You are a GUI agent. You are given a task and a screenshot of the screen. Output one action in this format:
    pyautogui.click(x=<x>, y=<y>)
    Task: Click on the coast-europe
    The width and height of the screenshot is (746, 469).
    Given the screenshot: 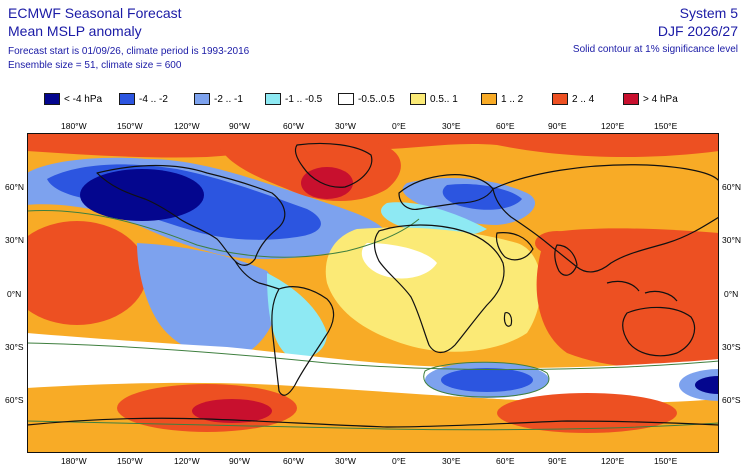 What is the action you would take?
    pyautogui.click(x=446, y=192)
    